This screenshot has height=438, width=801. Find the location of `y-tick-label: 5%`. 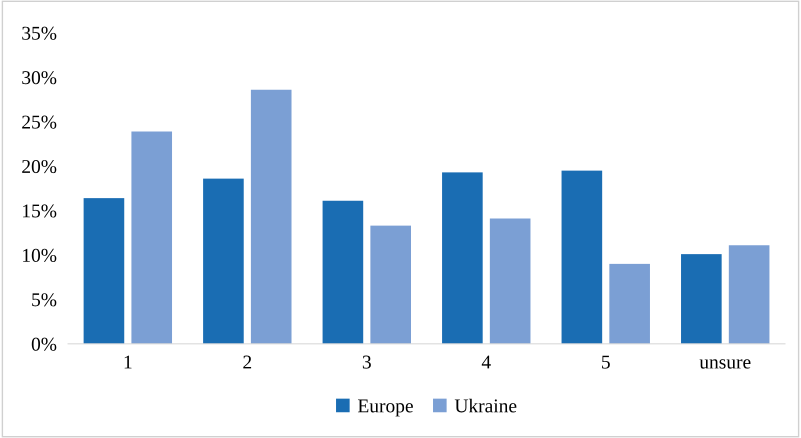

y-tick-label: 5% is located at coordinates (44, 299).